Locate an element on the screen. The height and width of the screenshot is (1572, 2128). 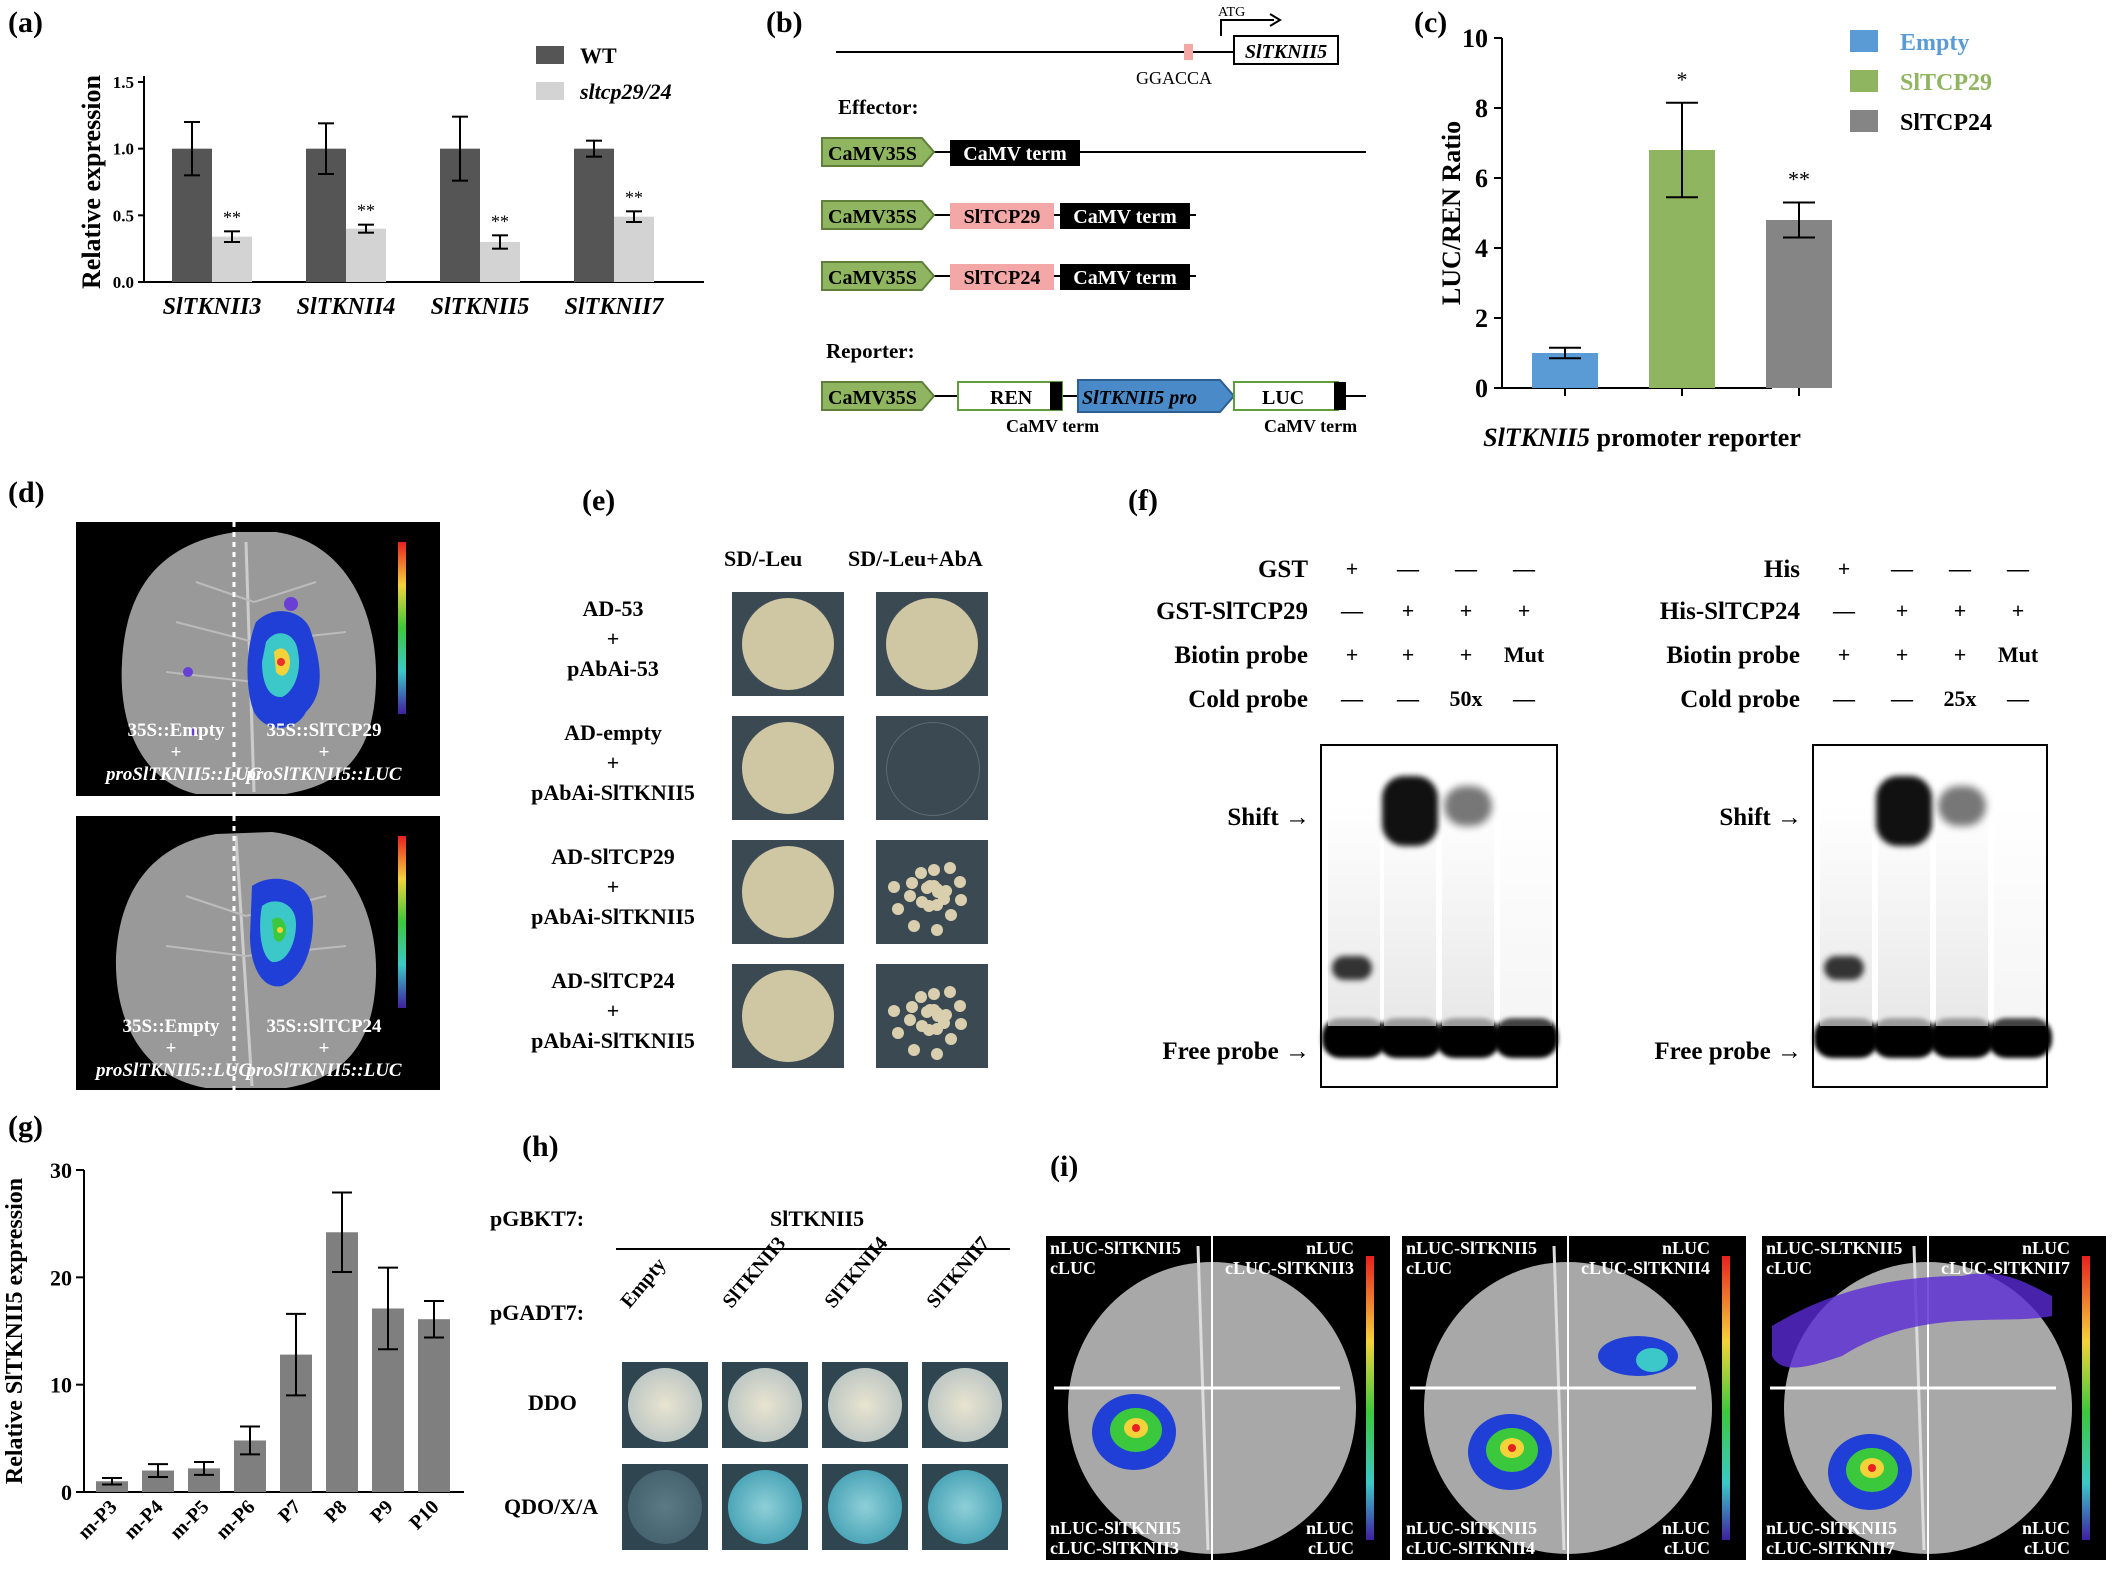
panel-label-i: (i) is located at coordinates (1064, 1166).